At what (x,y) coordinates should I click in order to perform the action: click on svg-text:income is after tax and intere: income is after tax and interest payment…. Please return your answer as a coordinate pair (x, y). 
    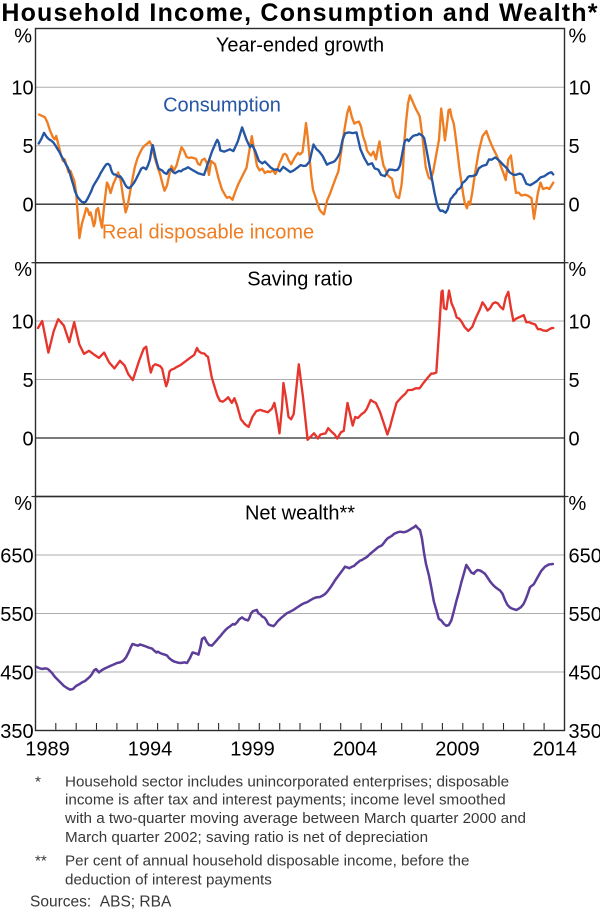
    Looking at the image, I should click on (285, 800).